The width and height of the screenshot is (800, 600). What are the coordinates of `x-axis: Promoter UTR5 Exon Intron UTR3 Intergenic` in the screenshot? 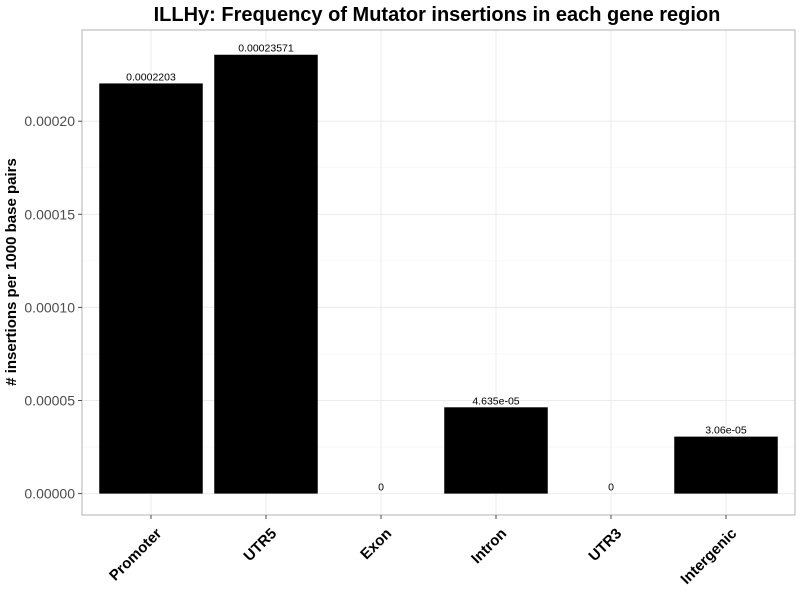 It's located at (423, 551).